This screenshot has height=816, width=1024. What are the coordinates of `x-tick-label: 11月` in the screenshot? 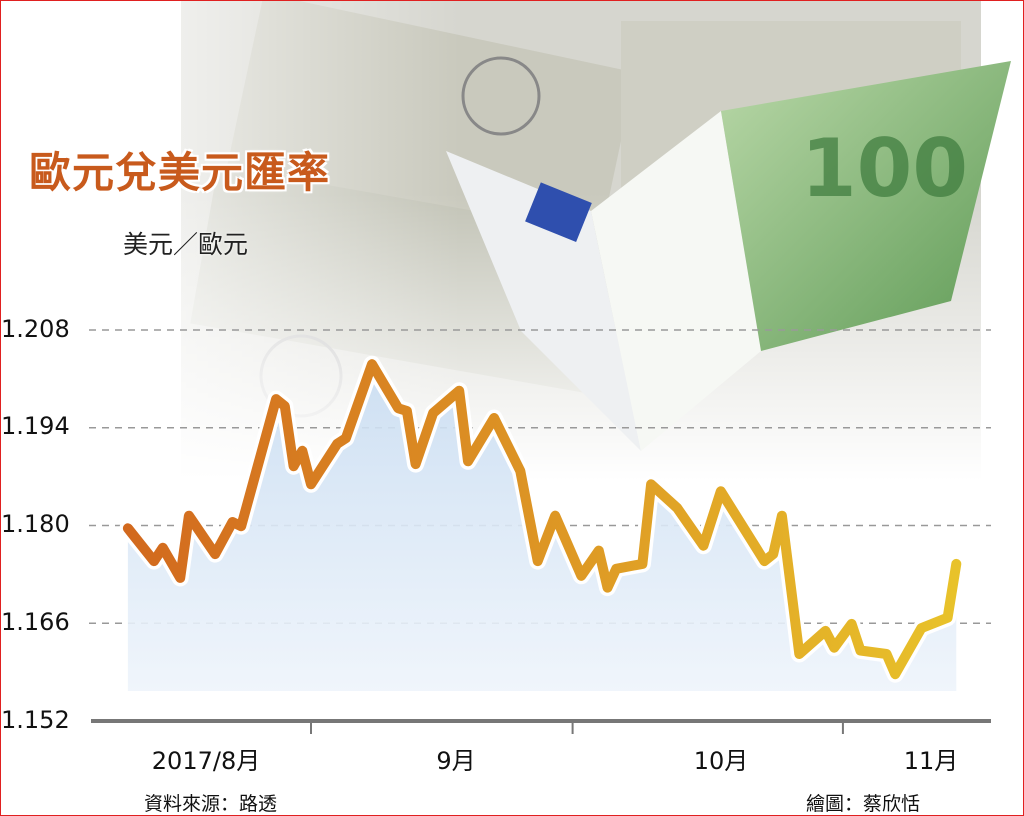 It's located at (931, 761).